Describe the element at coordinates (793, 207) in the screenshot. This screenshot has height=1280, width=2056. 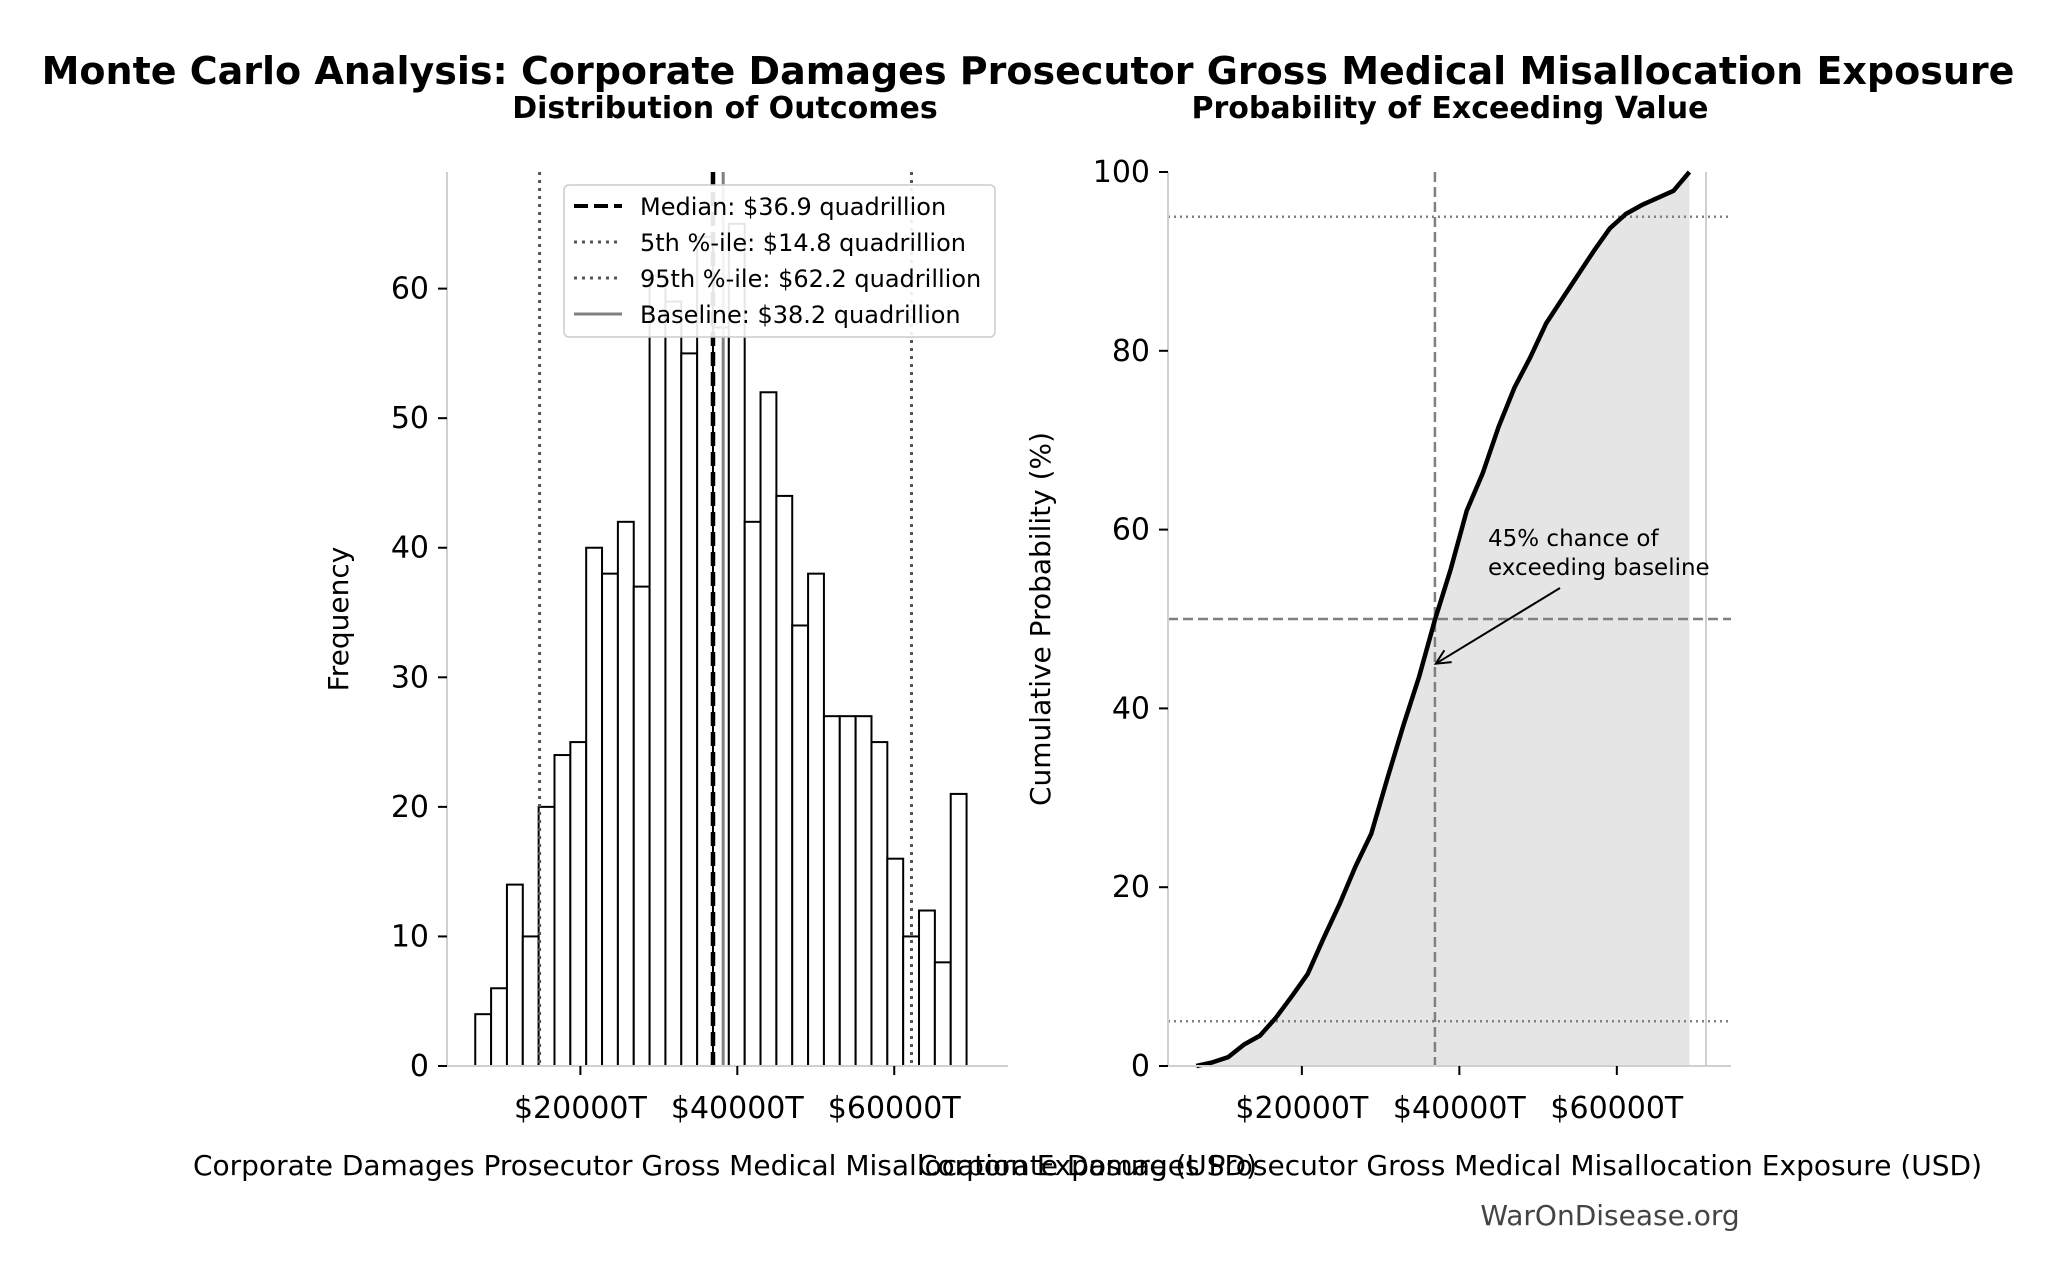
I see `legend-median-label: Median: $36.9 quadrillion` at that location.